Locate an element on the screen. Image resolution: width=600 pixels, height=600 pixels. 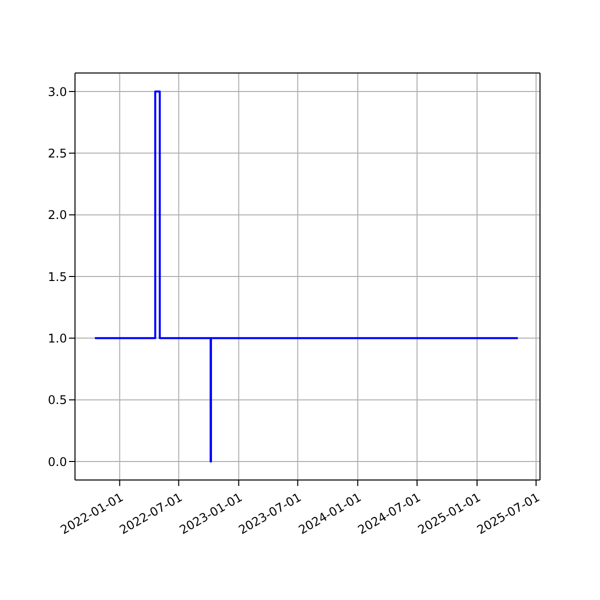
y-tick-label: 1.5 is located at coordinates (57, 277).